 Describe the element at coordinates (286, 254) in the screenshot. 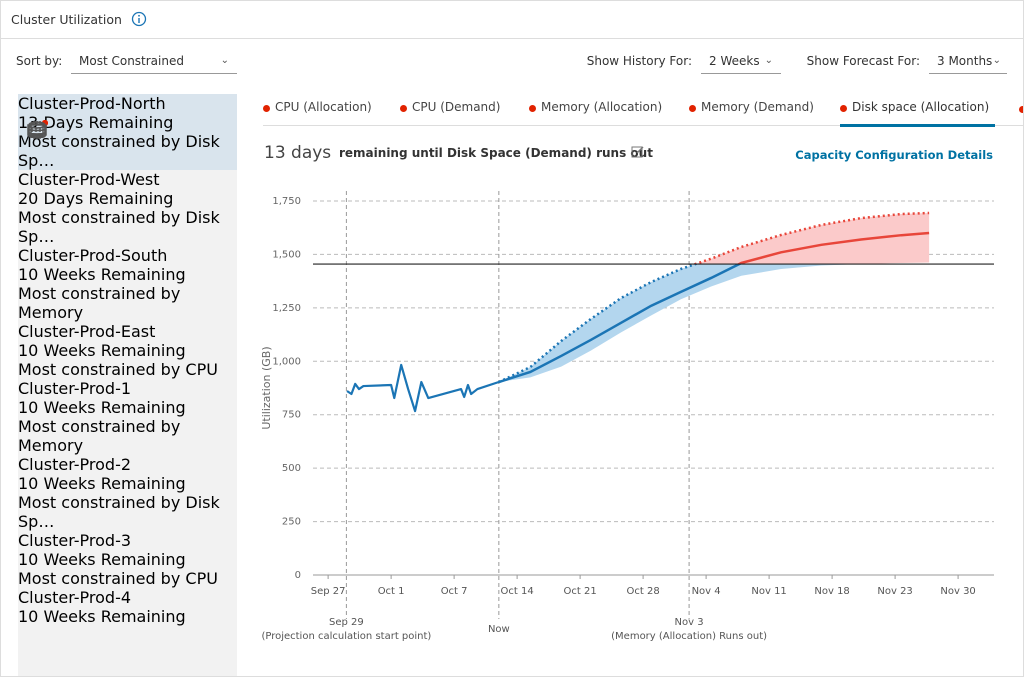

I see `y-tick-label: 1,500` at that location.